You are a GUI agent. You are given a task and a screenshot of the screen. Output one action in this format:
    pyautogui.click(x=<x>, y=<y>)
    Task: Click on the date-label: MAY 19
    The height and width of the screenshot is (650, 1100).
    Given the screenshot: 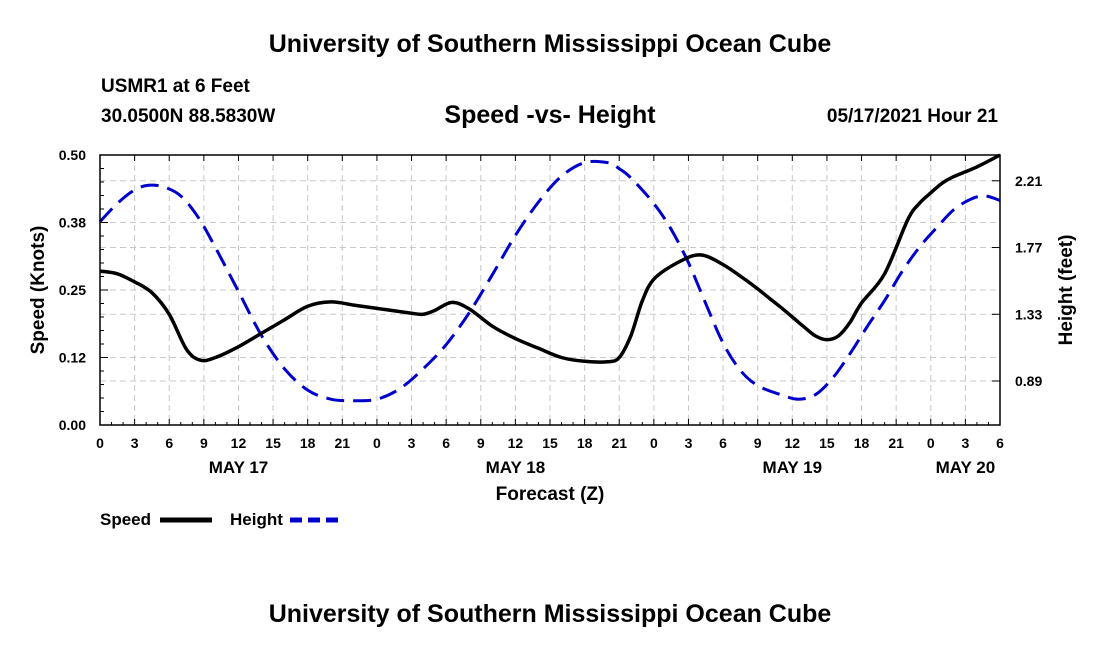 What is the action you would take?
    pyautogui.click(x=793, y=467)
    